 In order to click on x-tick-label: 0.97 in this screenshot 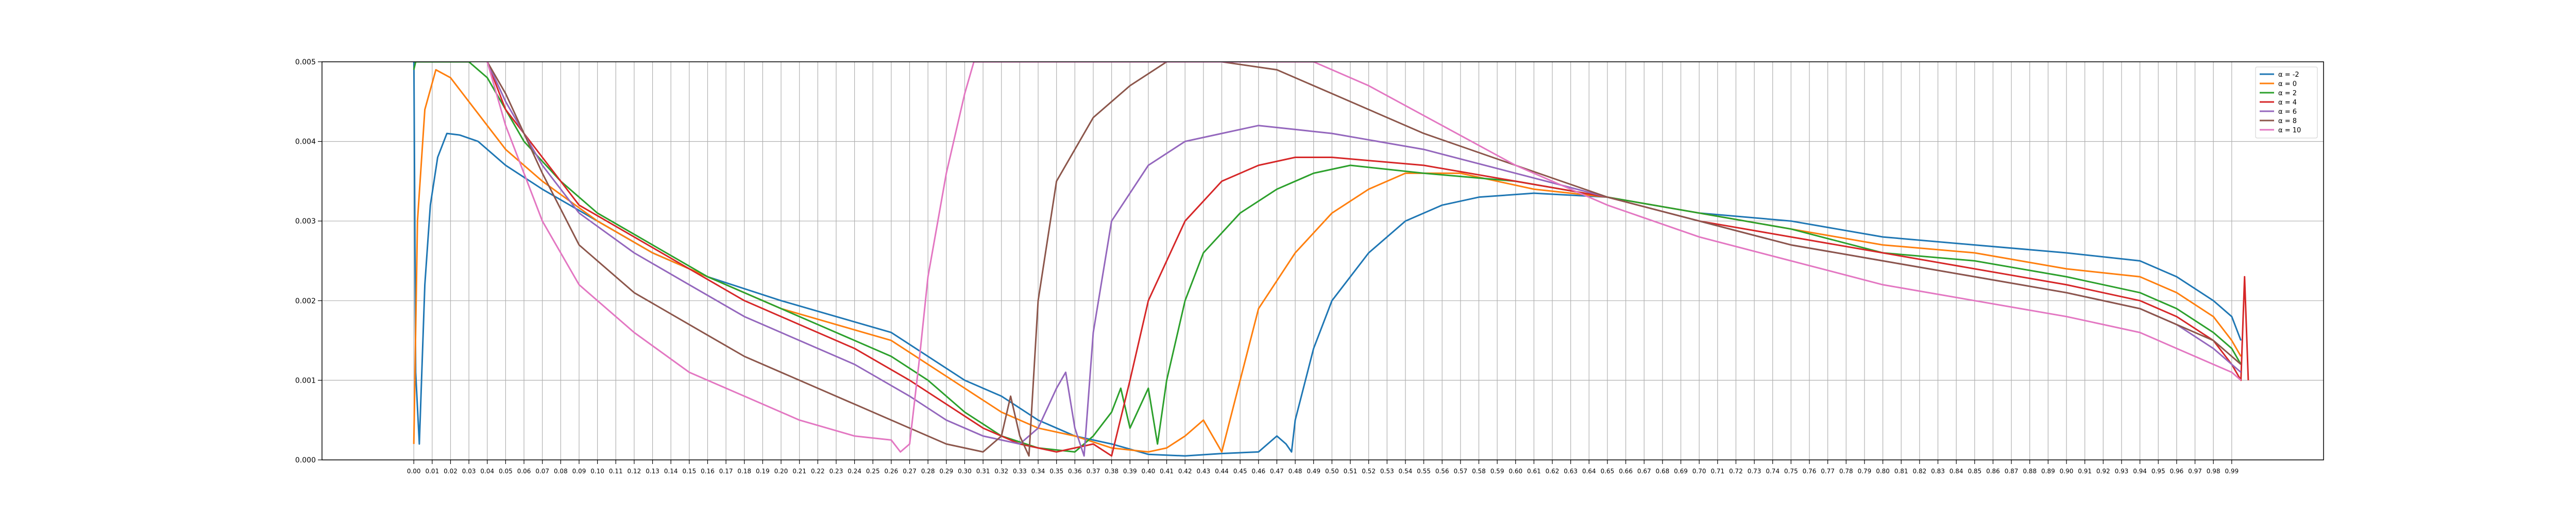, I will do `click(2195, 471)`.